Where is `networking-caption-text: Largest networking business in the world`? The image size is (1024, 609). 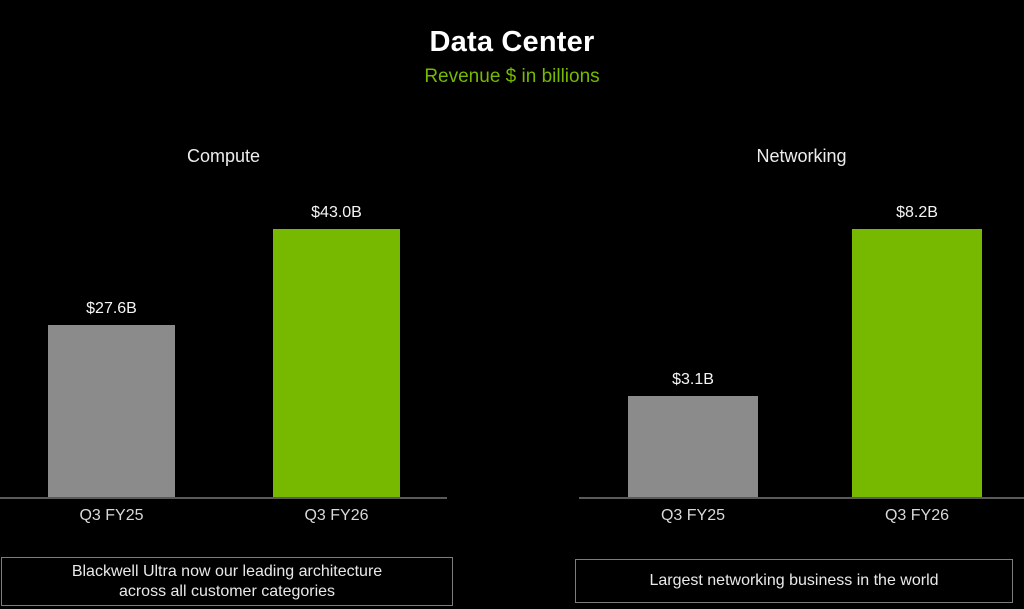
networking-caption-text: Largest networking business in the world is located at coordinates (794, 580).